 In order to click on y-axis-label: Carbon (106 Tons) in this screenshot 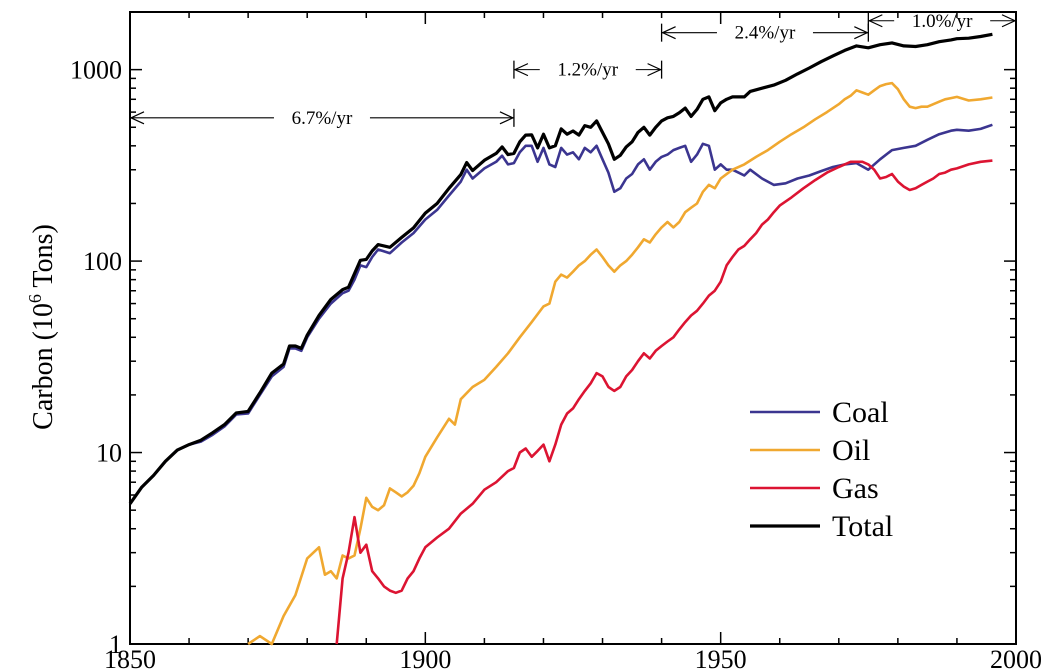, I will do `click(42, 327)`.